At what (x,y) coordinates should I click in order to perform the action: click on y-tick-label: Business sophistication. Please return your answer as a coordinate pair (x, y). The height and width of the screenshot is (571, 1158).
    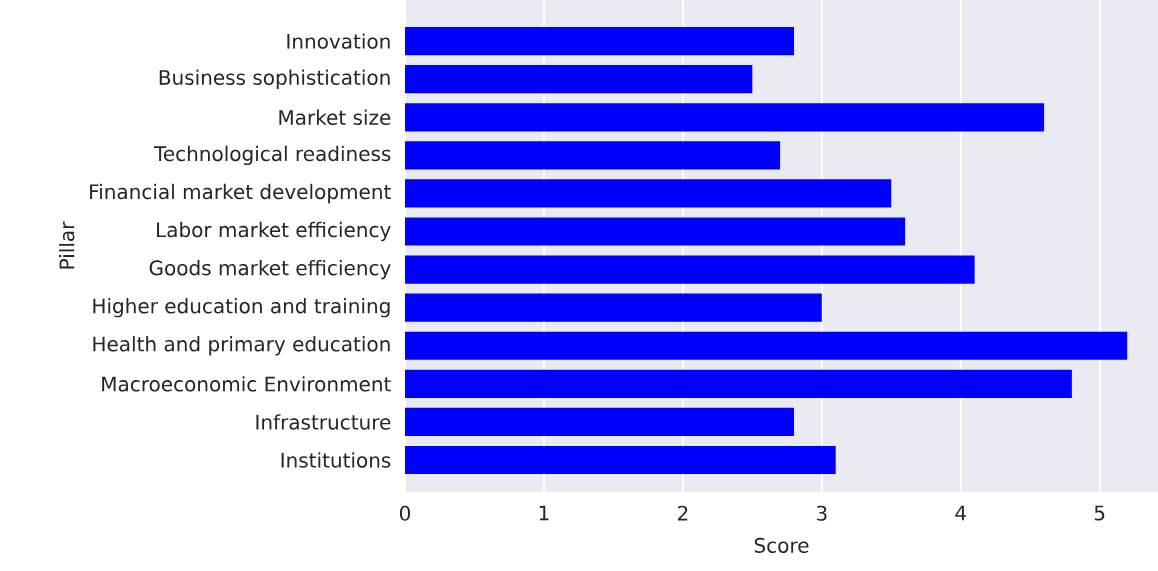
    Looking at the image, I should click on (274, 79).